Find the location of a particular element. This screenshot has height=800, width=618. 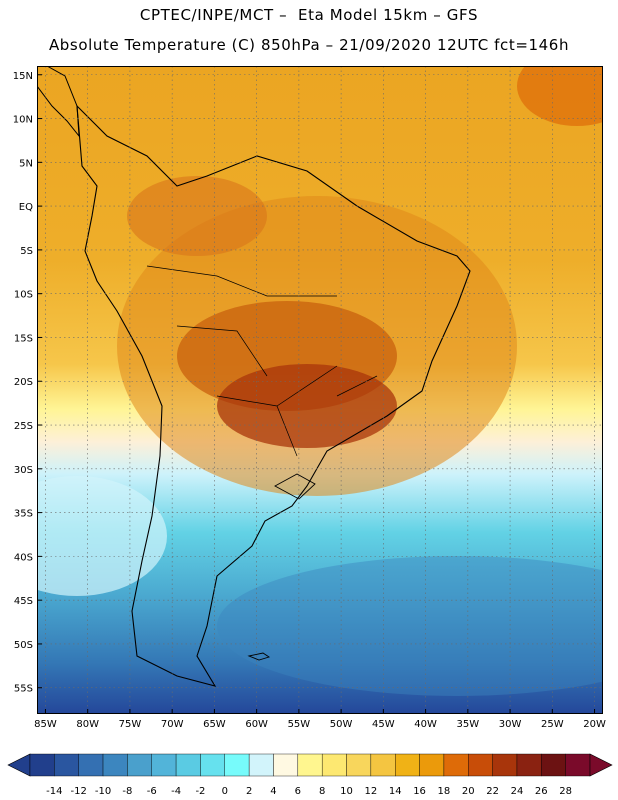

colorbar-label: 0 is located at coordinates (225, 791).